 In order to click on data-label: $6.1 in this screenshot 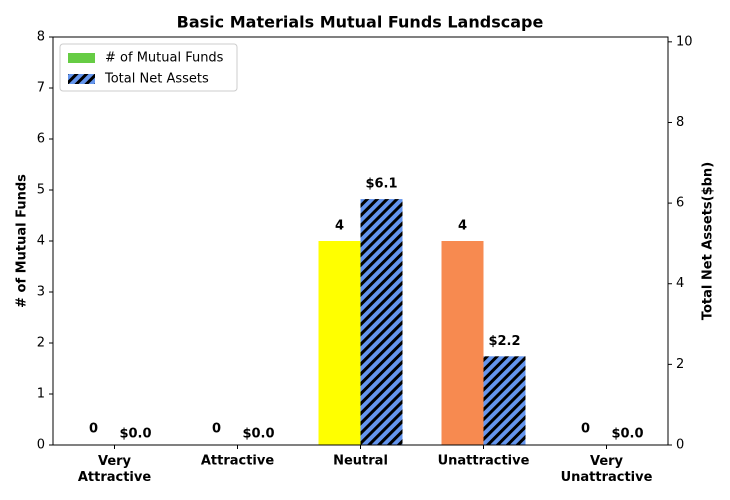, I will do `click(381, 184)`.